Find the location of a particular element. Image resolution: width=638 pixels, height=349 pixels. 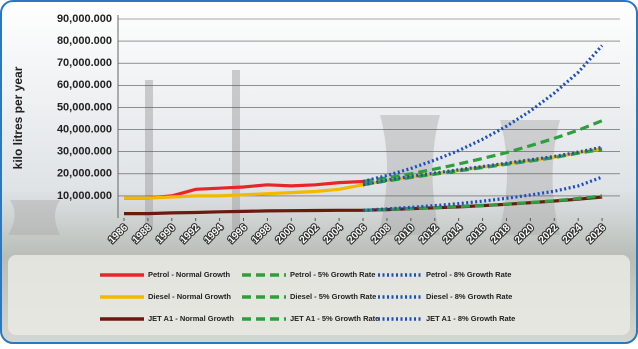

y-tick-label: 30,000.000 is located at coordinates (84, 152).